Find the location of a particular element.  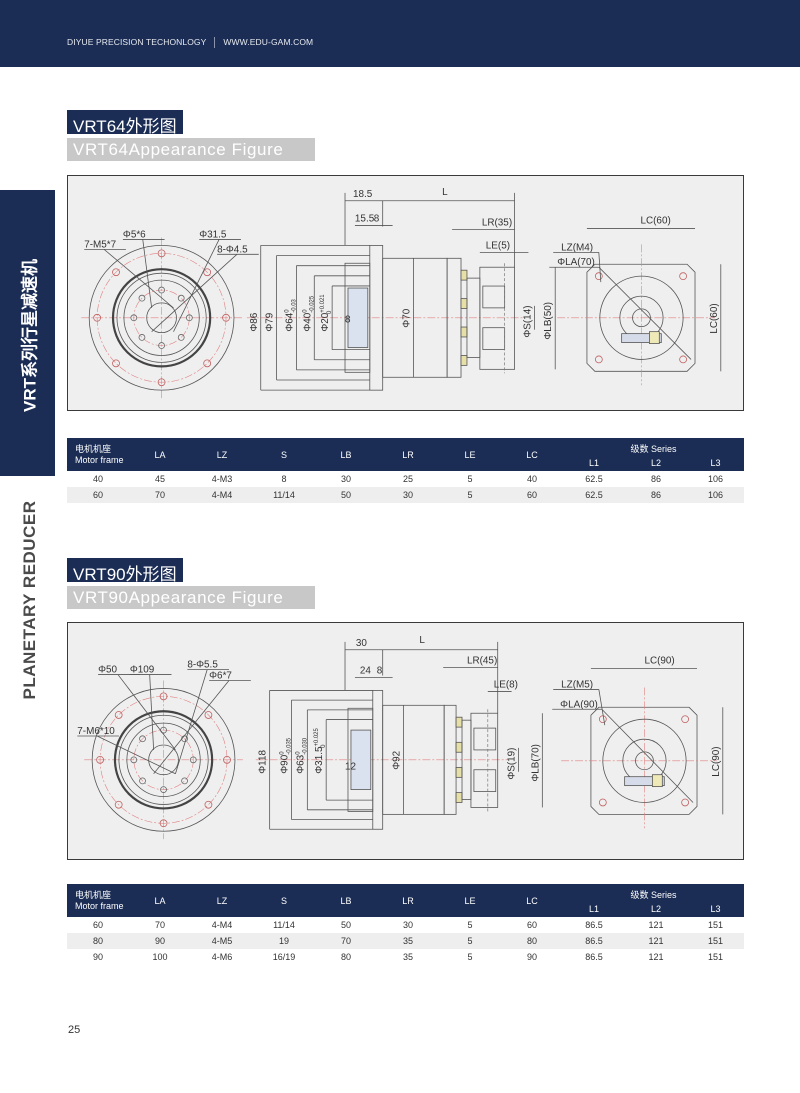

dimension-label: LE(8) is located at coordinates (506, 684).